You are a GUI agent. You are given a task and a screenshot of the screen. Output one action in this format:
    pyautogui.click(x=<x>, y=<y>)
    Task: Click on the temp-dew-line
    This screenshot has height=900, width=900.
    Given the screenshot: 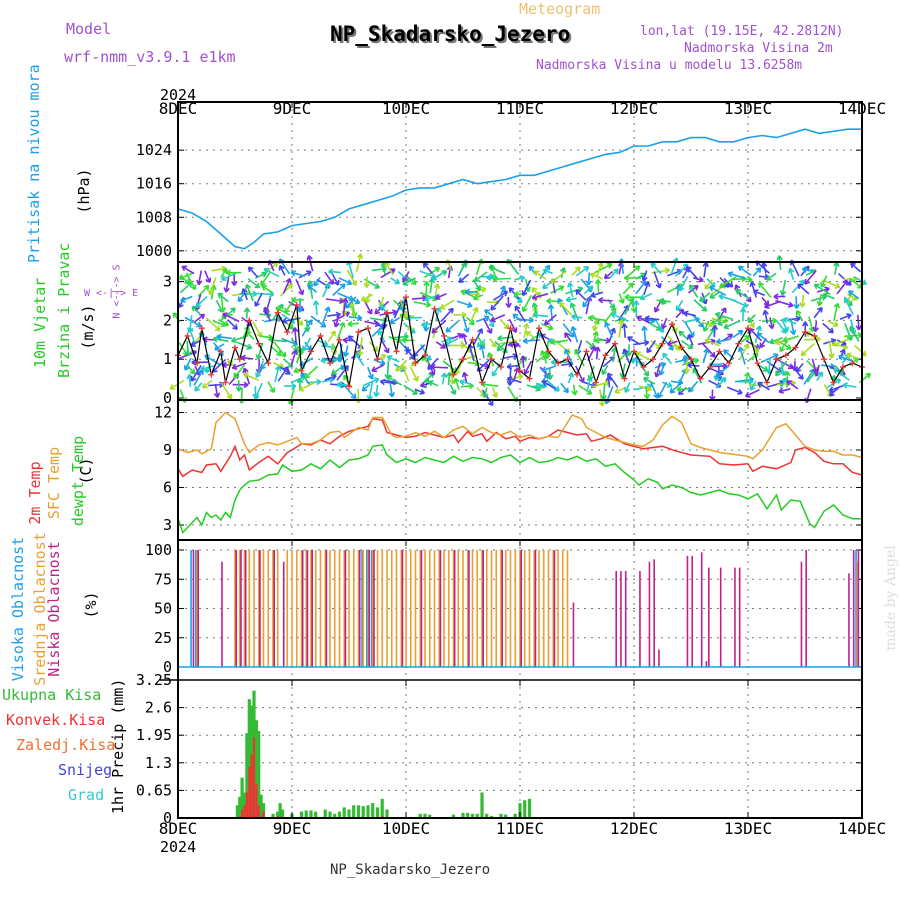 What is the action you would take?
    pyautogui.click(x=519, y=489)
    